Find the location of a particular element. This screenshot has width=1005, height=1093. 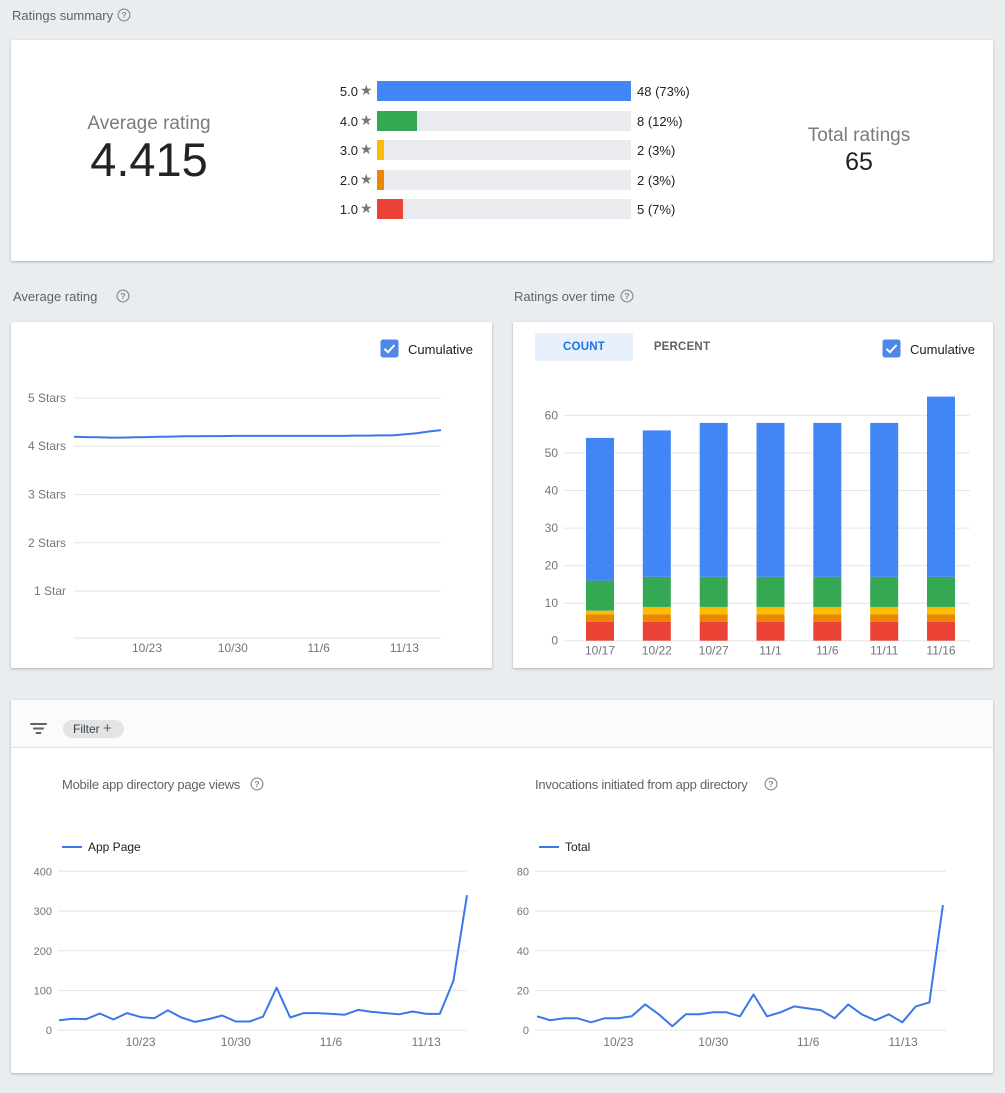

svg-text: 100 is located at coordinates (43, 992).